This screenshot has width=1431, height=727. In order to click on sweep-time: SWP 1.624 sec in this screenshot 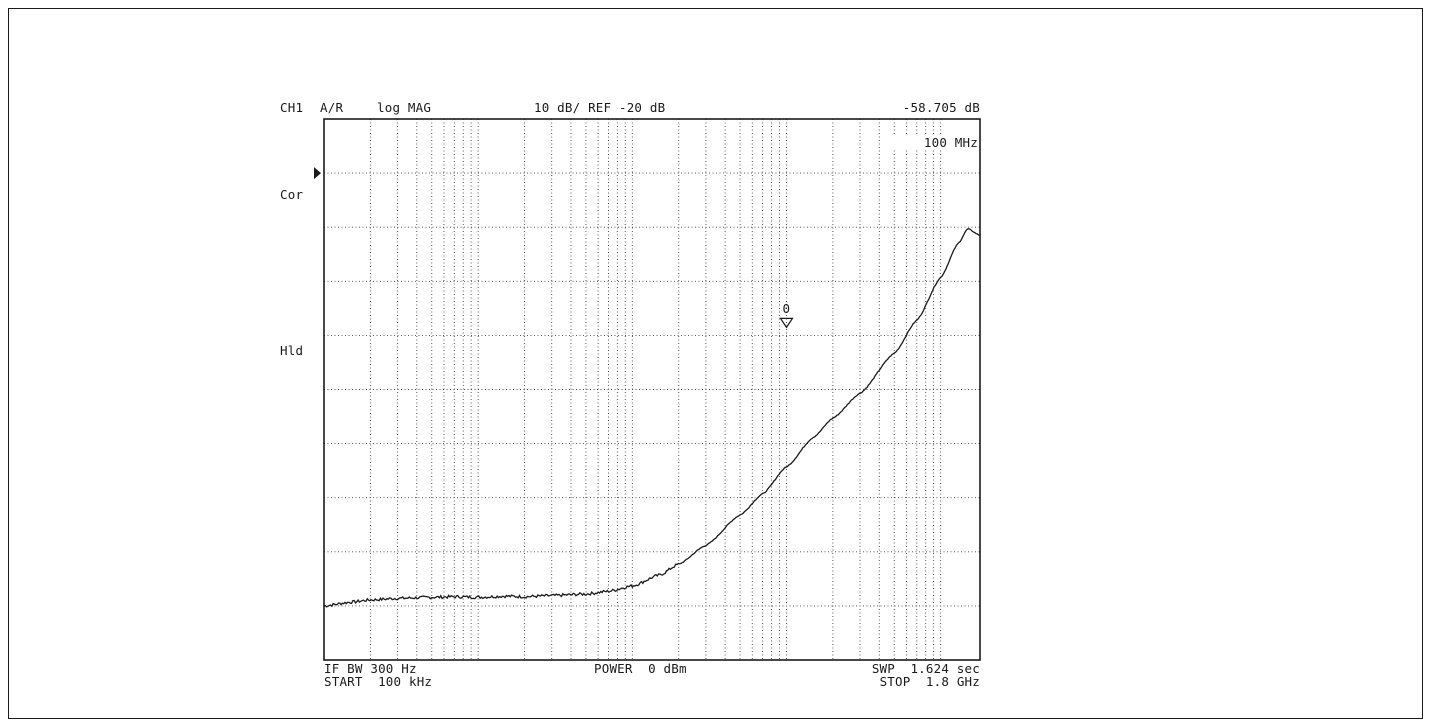, I will do `click(925, 668)`.